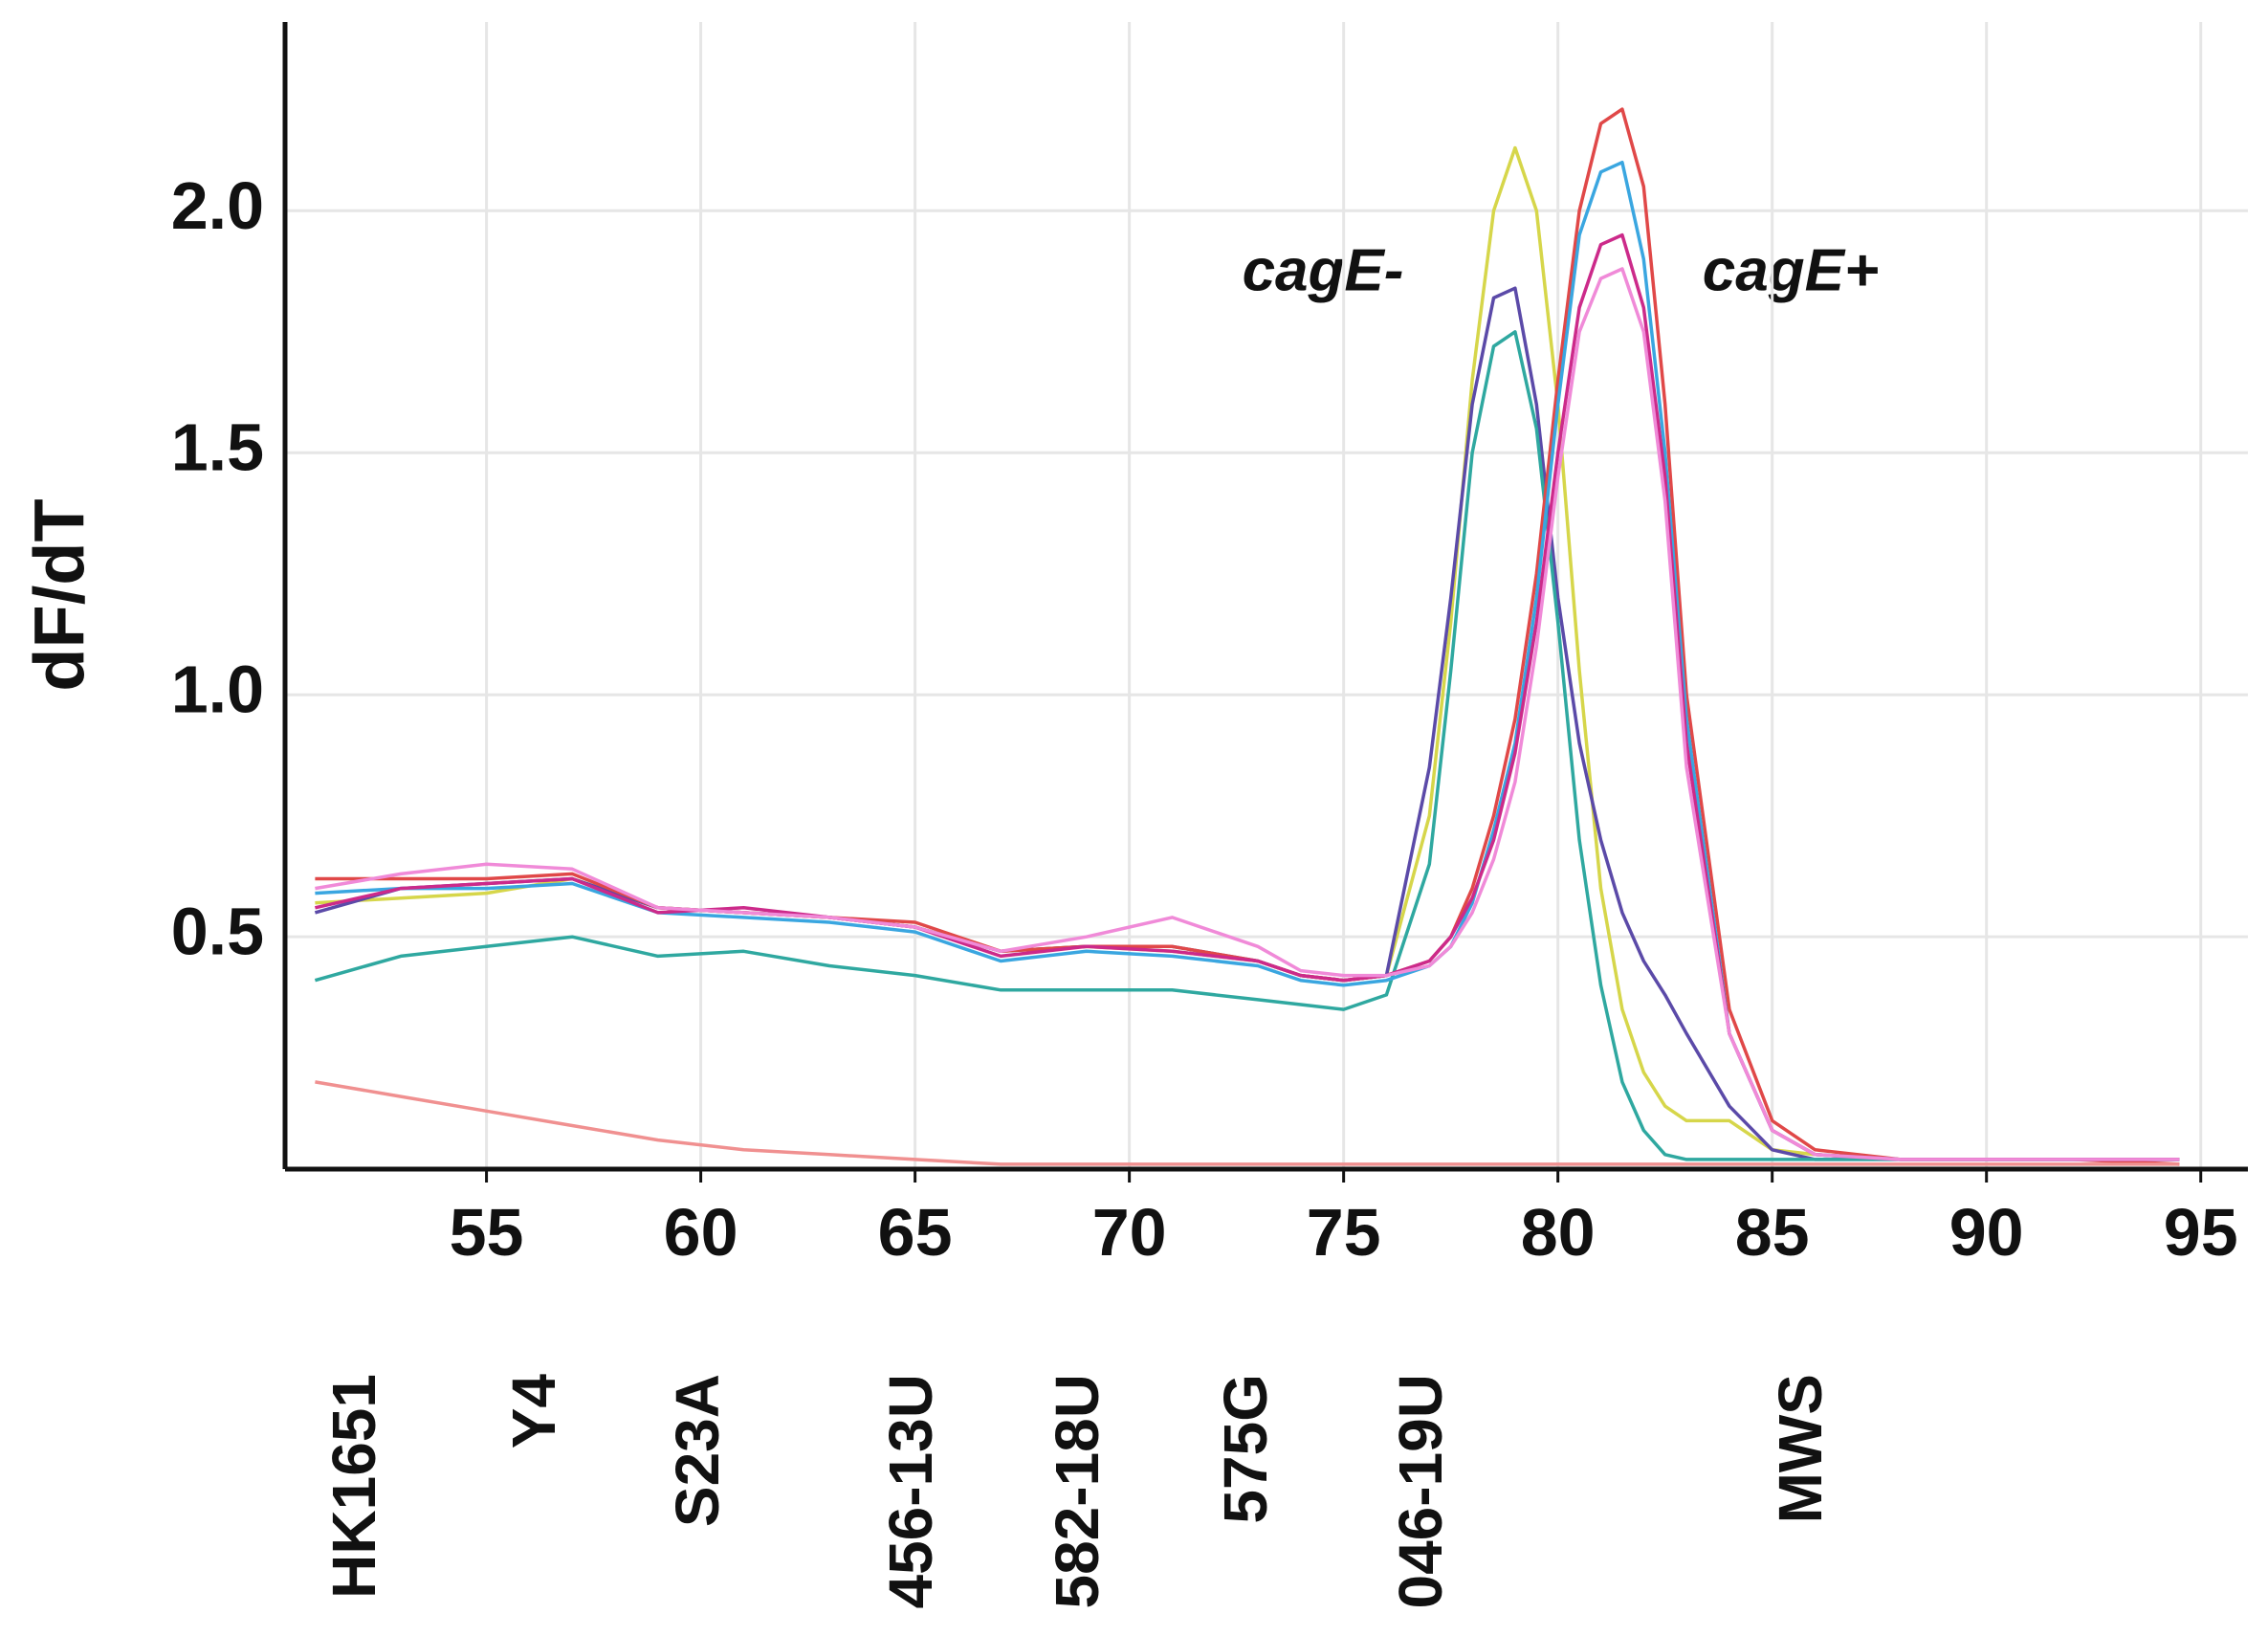 The width and height of the screenshot is (2268, 1636). What do you see at coordinates (2201, 1232) in the screenshot?
I see `x-tick-label: 95` at bounding box center [2201, 1232].